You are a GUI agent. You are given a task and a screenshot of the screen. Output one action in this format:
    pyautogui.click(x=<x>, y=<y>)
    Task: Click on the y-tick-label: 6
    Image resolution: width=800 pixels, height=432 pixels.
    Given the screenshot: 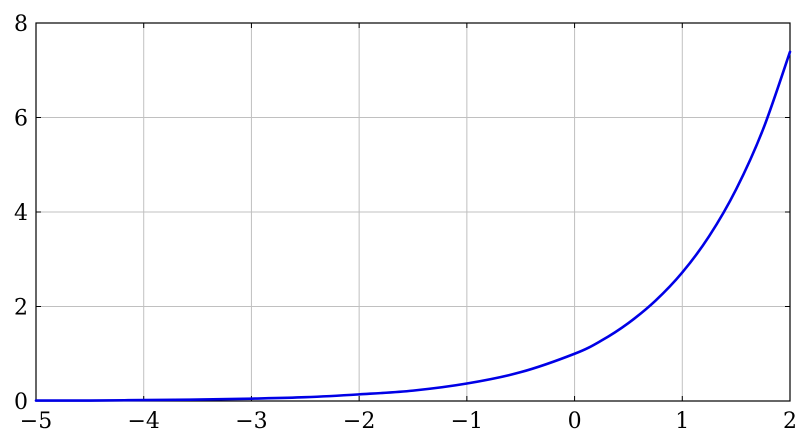 What is the action you would take?
    pyautogui.click(x=21, y=119)
    